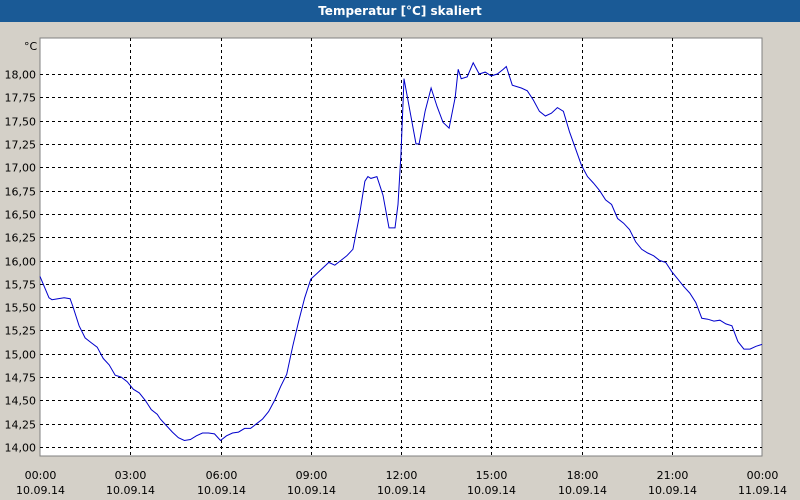 The image size is (800, 500). What do you see at coordinates (21, 238) in the screenshot?
I see `y-tick-label: 16,25` at bounding box center [21, 238].